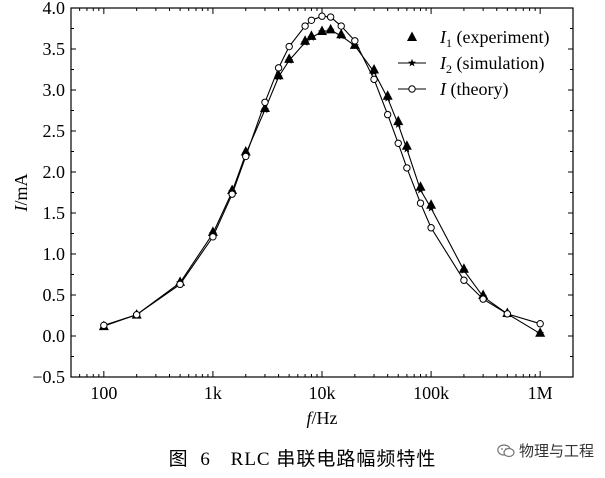 The width and height of the screenshot is (605, 478). I want to click on y-tick-label: 3.5, so click(54, 49).